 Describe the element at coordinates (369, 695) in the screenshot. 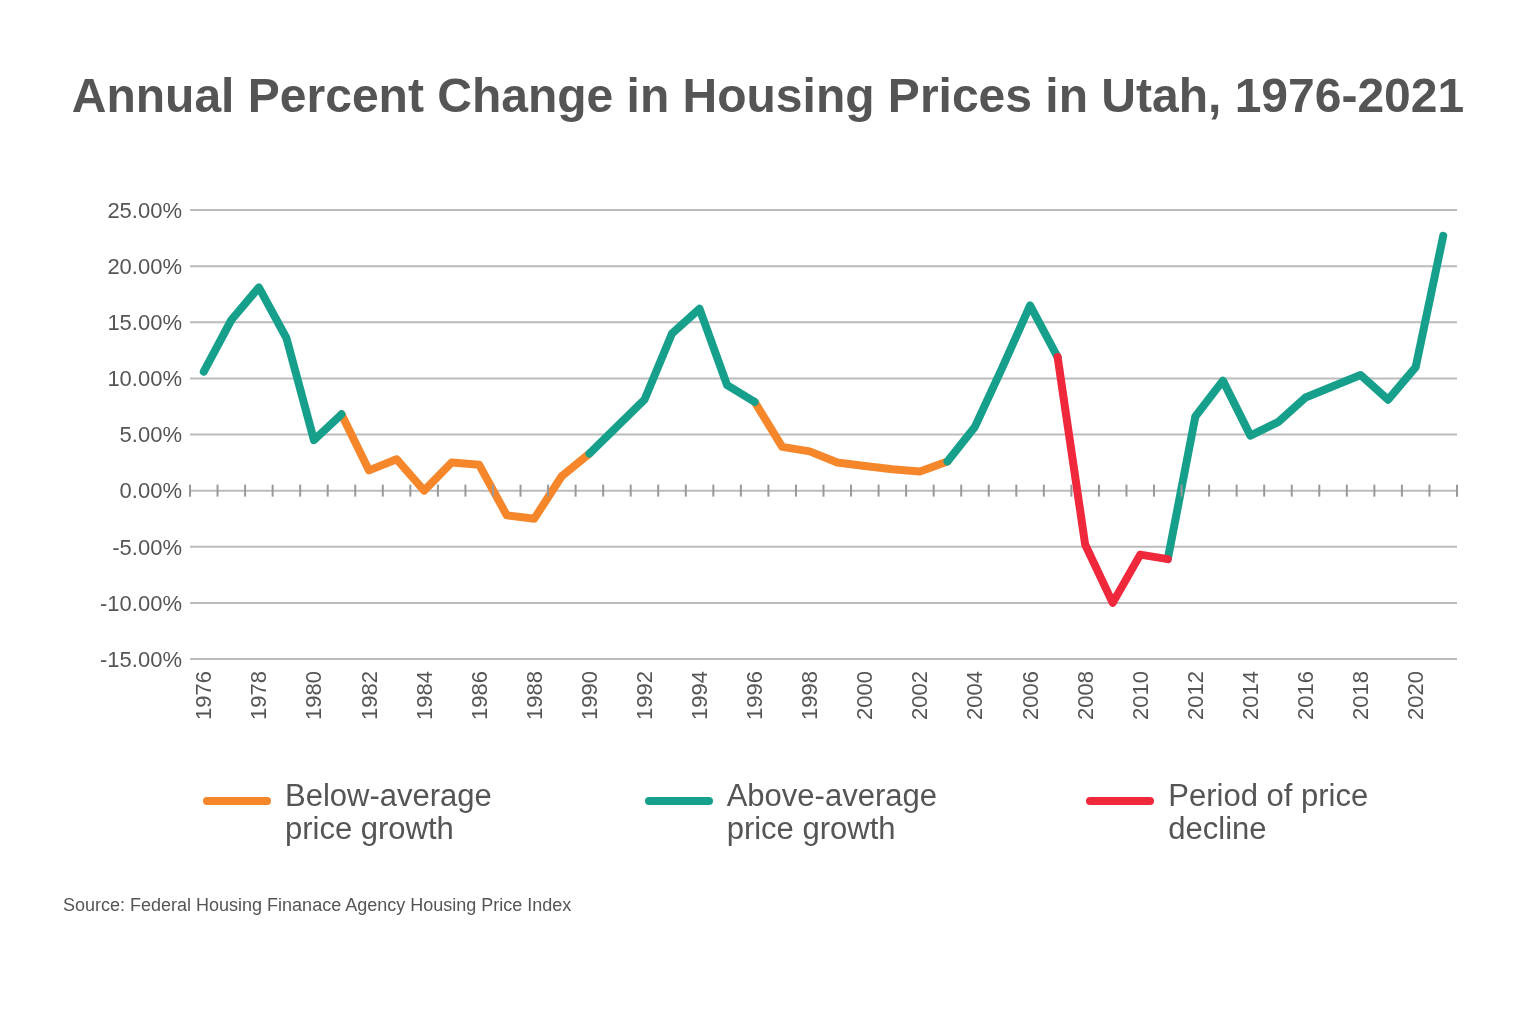

I see `x-tick-label: 1982` at that location.